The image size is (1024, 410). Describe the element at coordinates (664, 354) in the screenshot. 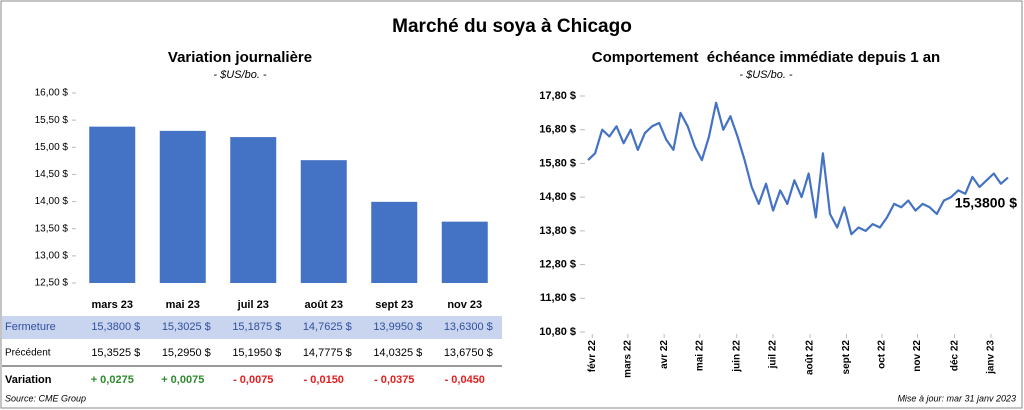

I see `x-tick-label: avr 22` at that location.